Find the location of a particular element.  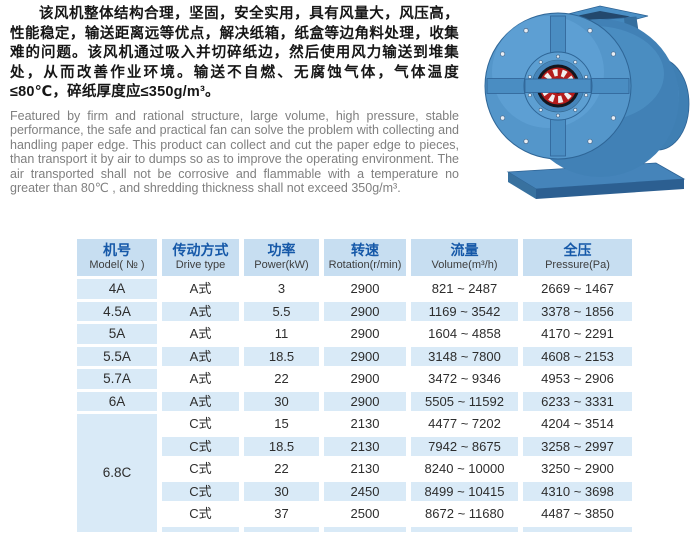

table-row: C式 30 2450 8499 ~ 10415 4310 ~ 3698 is located at coordinates (354, 491).